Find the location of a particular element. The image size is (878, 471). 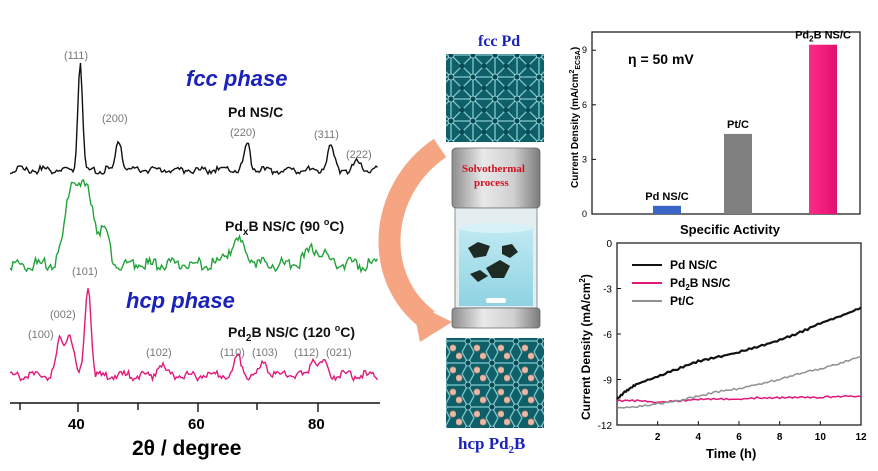

peak-label: (110) is located at coordinates (232, 353).